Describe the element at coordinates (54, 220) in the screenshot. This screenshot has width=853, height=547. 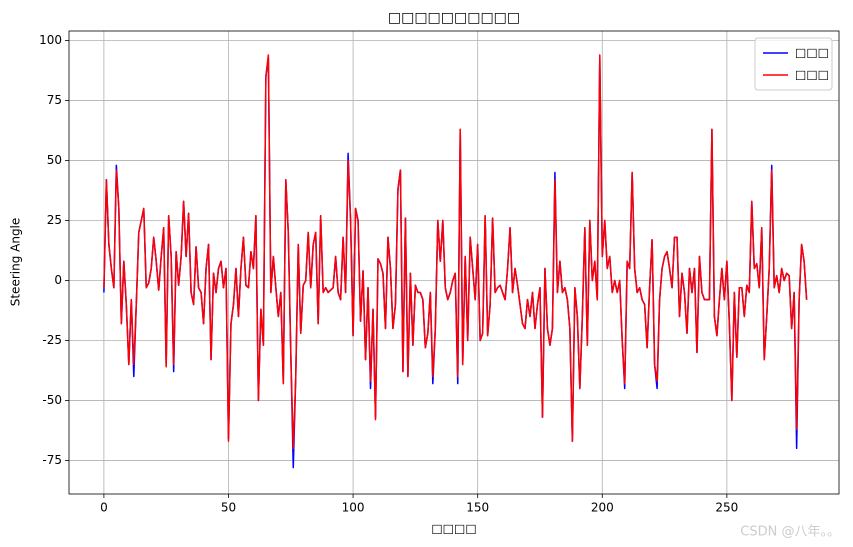
I see `y-tick-label: 25` at that location.